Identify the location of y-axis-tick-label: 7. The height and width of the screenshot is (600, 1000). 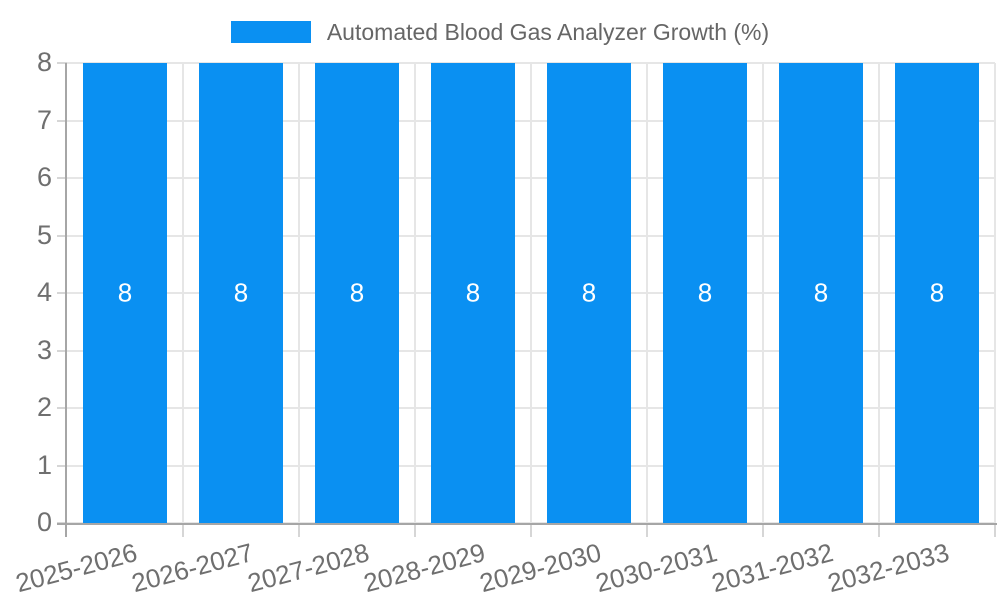
(44, 119).